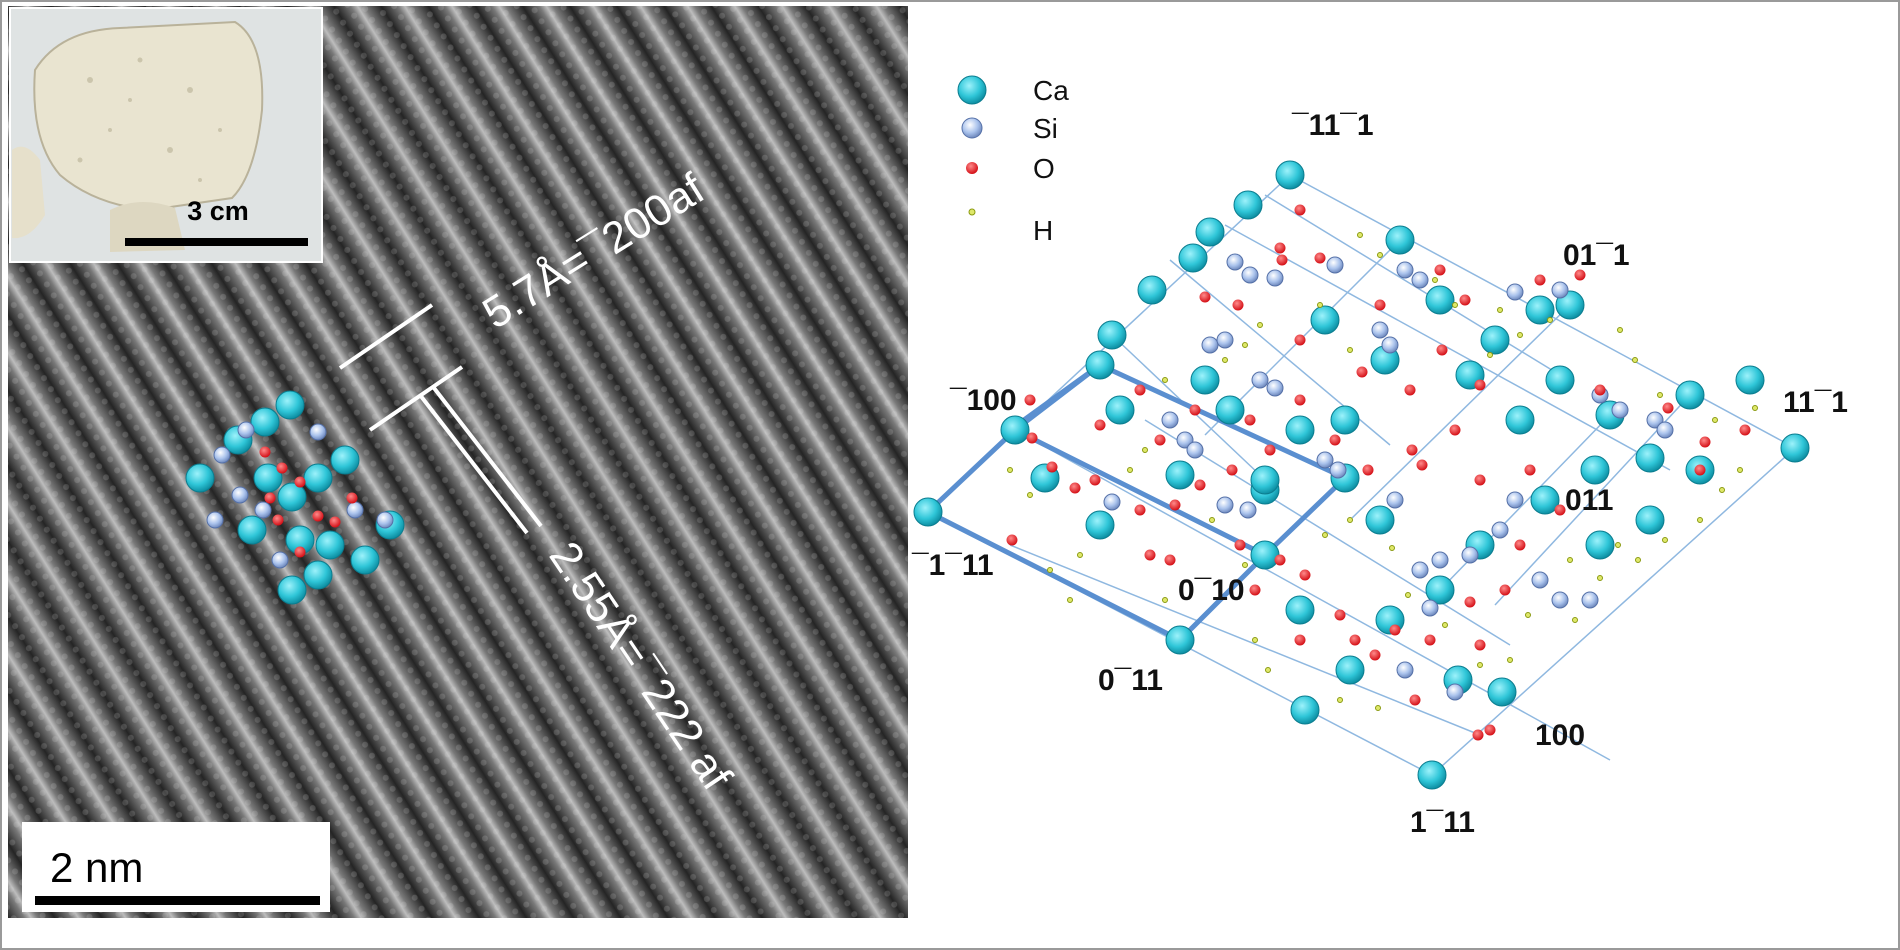 This screenshot has height=950, width=1900. I want to click on label-center: 0¯10, so click(1211, 590).